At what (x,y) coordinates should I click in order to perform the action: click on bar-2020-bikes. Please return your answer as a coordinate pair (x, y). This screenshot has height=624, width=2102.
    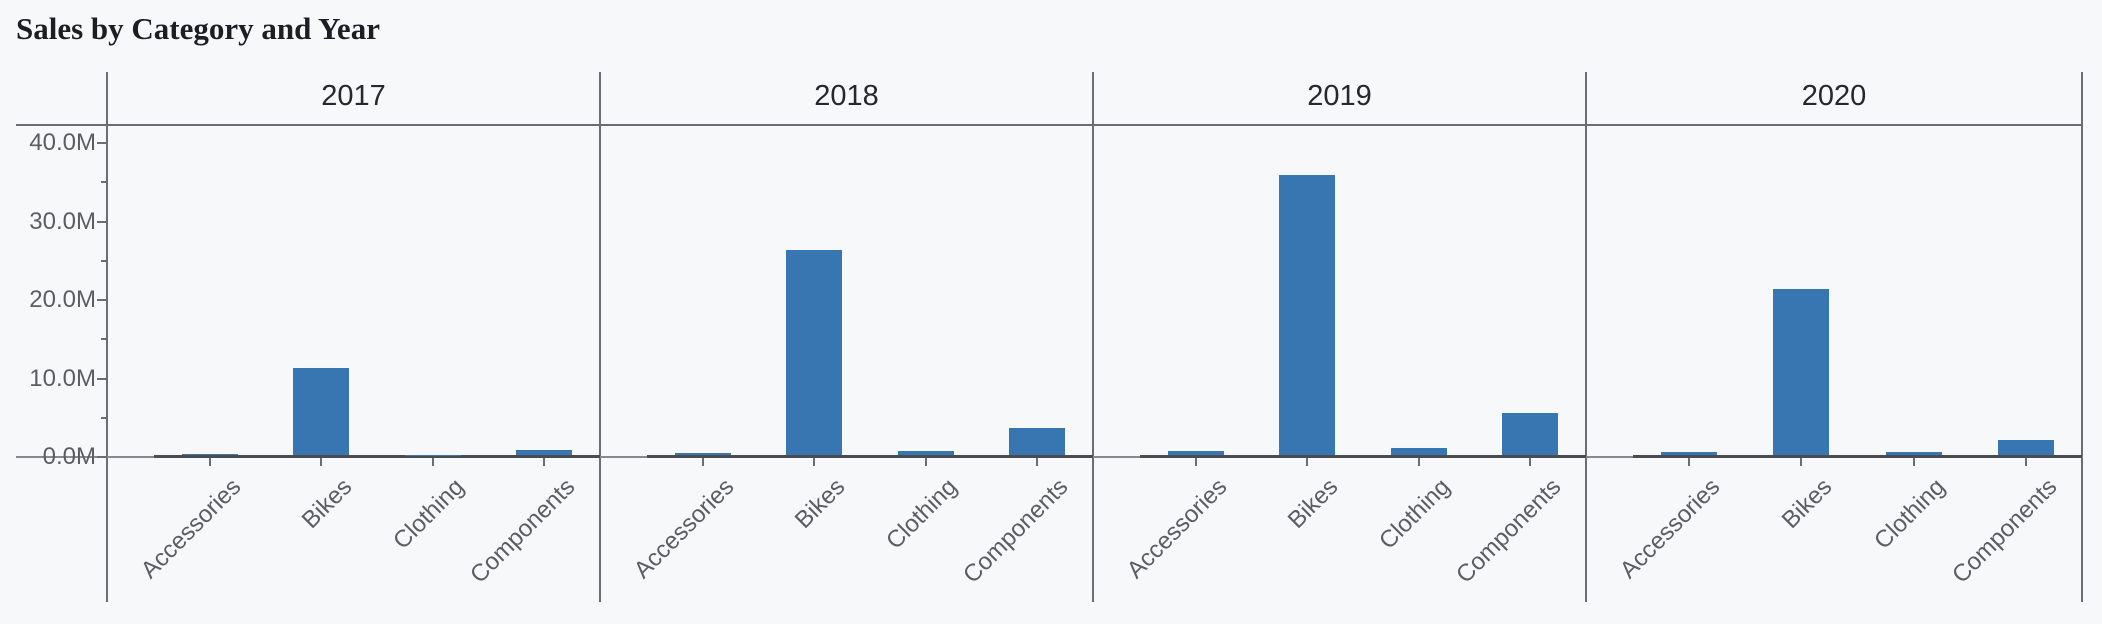
    Looking at the image, I should click on (1801, 371).